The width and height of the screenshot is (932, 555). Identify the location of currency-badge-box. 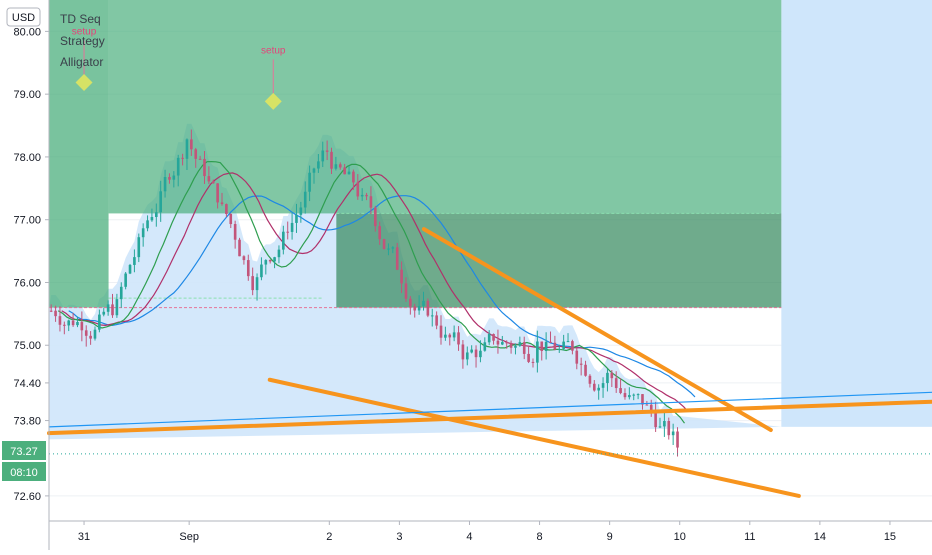
(23, 17).